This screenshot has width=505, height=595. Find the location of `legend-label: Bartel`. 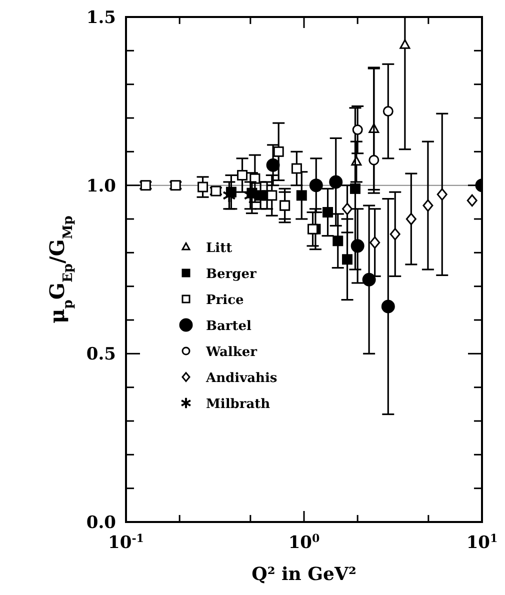

legend-label: Bartel is located at coordinates (229, 326).